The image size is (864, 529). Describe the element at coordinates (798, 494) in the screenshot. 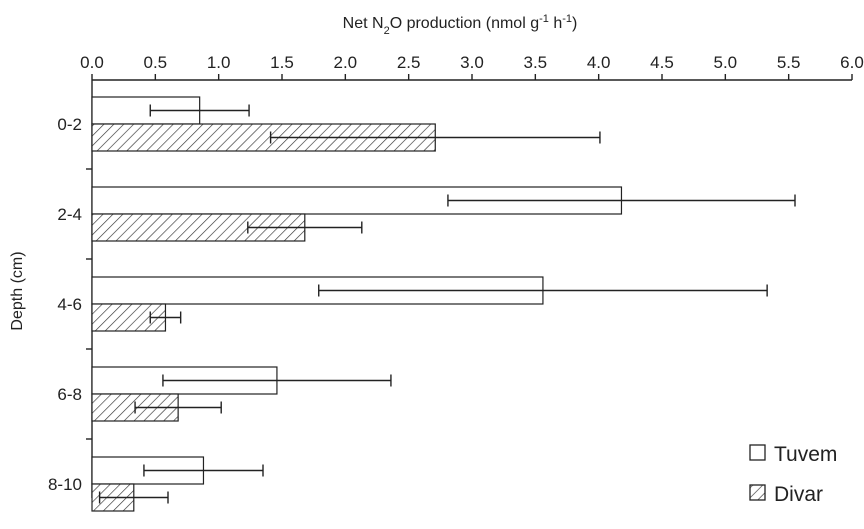

I see `legend-label-divar: Divar` at that location.